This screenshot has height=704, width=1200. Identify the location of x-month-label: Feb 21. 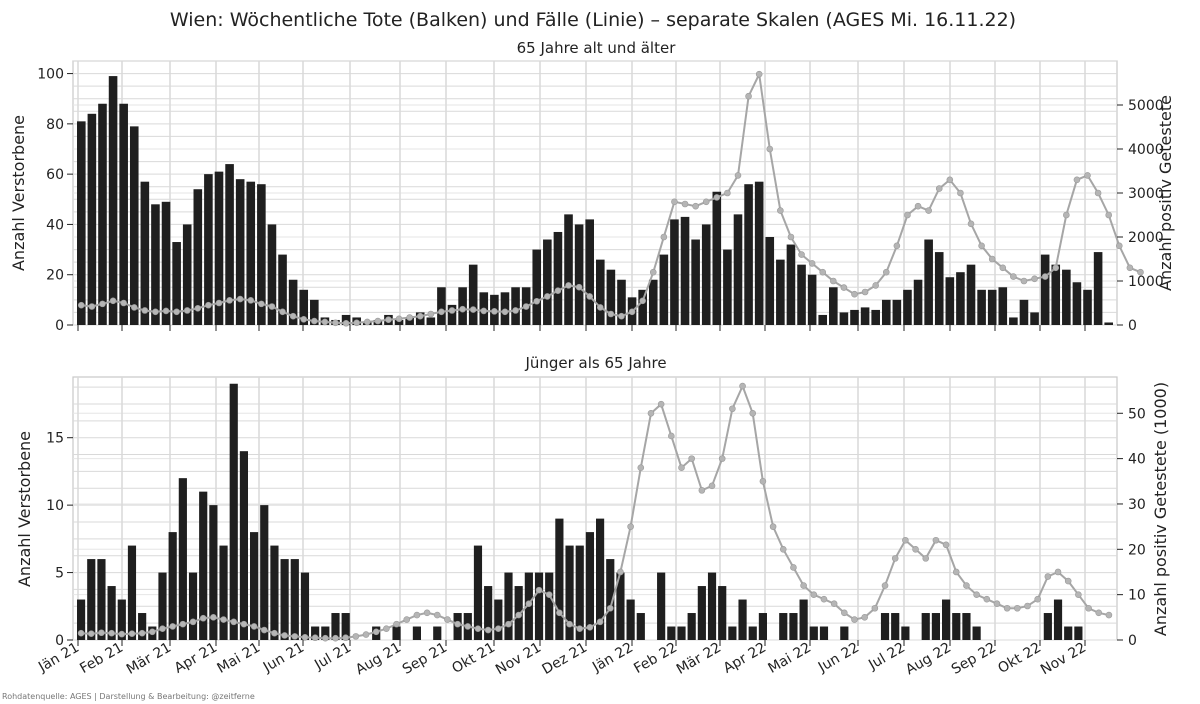
(101, 658).